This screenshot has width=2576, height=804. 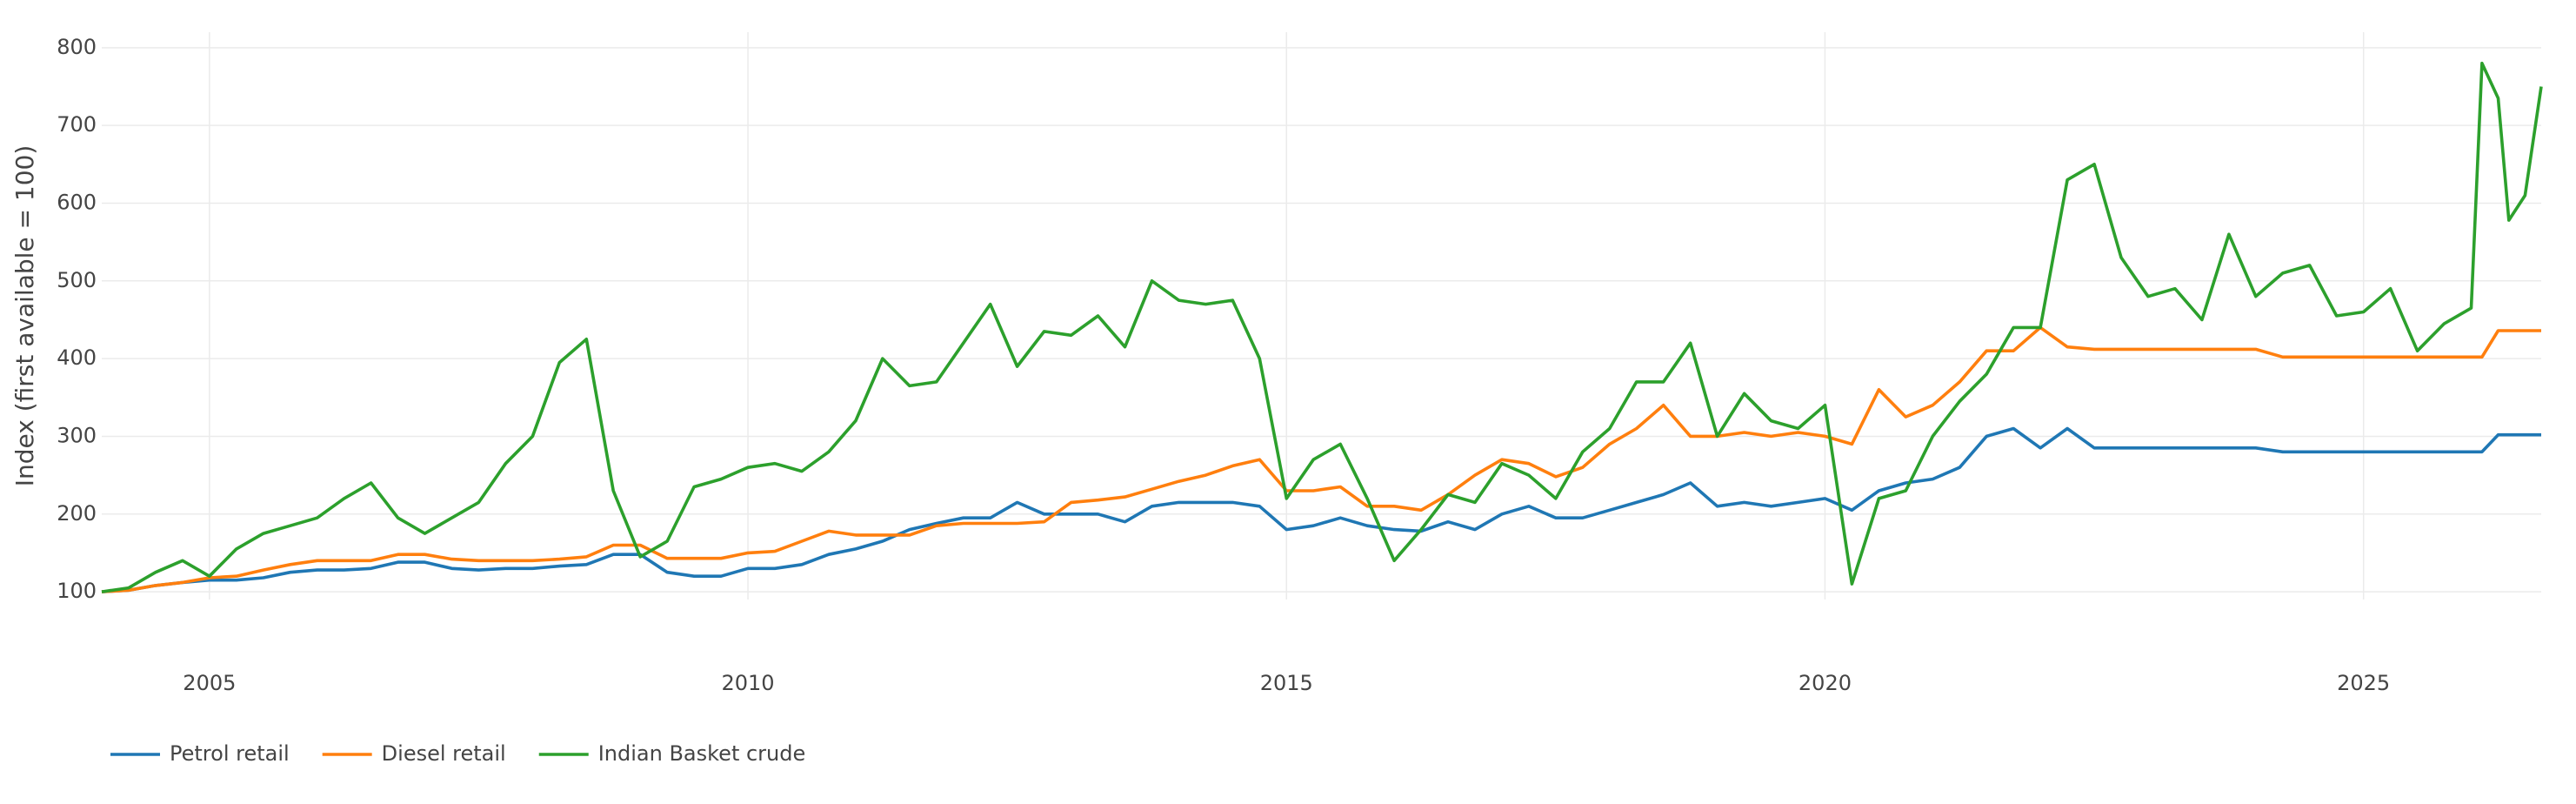 I want to click on y-tick-label: 600, so click(x=77, y=202).